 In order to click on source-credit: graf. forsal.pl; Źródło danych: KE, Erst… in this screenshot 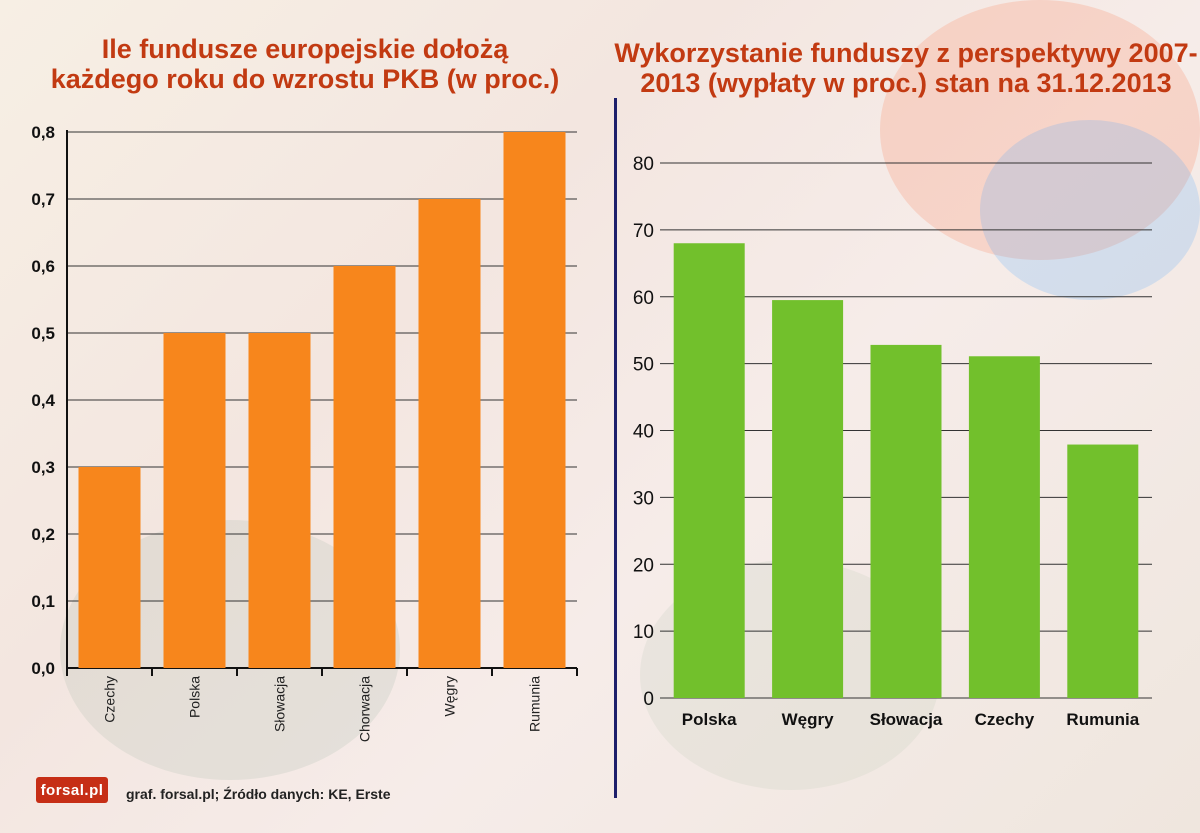, I will do `click(258, 794)`.